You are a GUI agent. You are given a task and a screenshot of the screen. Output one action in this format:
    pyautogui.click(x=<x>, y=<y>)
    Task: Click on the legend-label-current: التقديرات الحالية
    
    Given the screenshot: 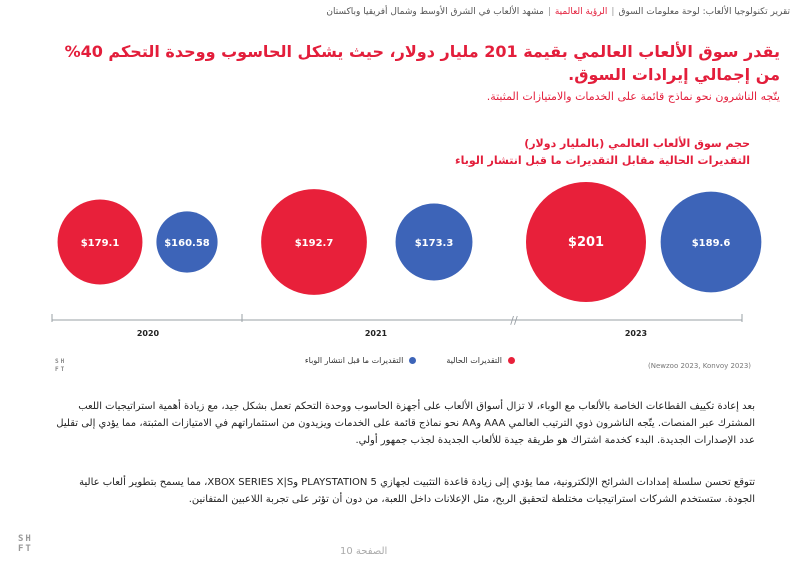 What is the action you would take?
    pyautogui.click(x=474, y=360)
    